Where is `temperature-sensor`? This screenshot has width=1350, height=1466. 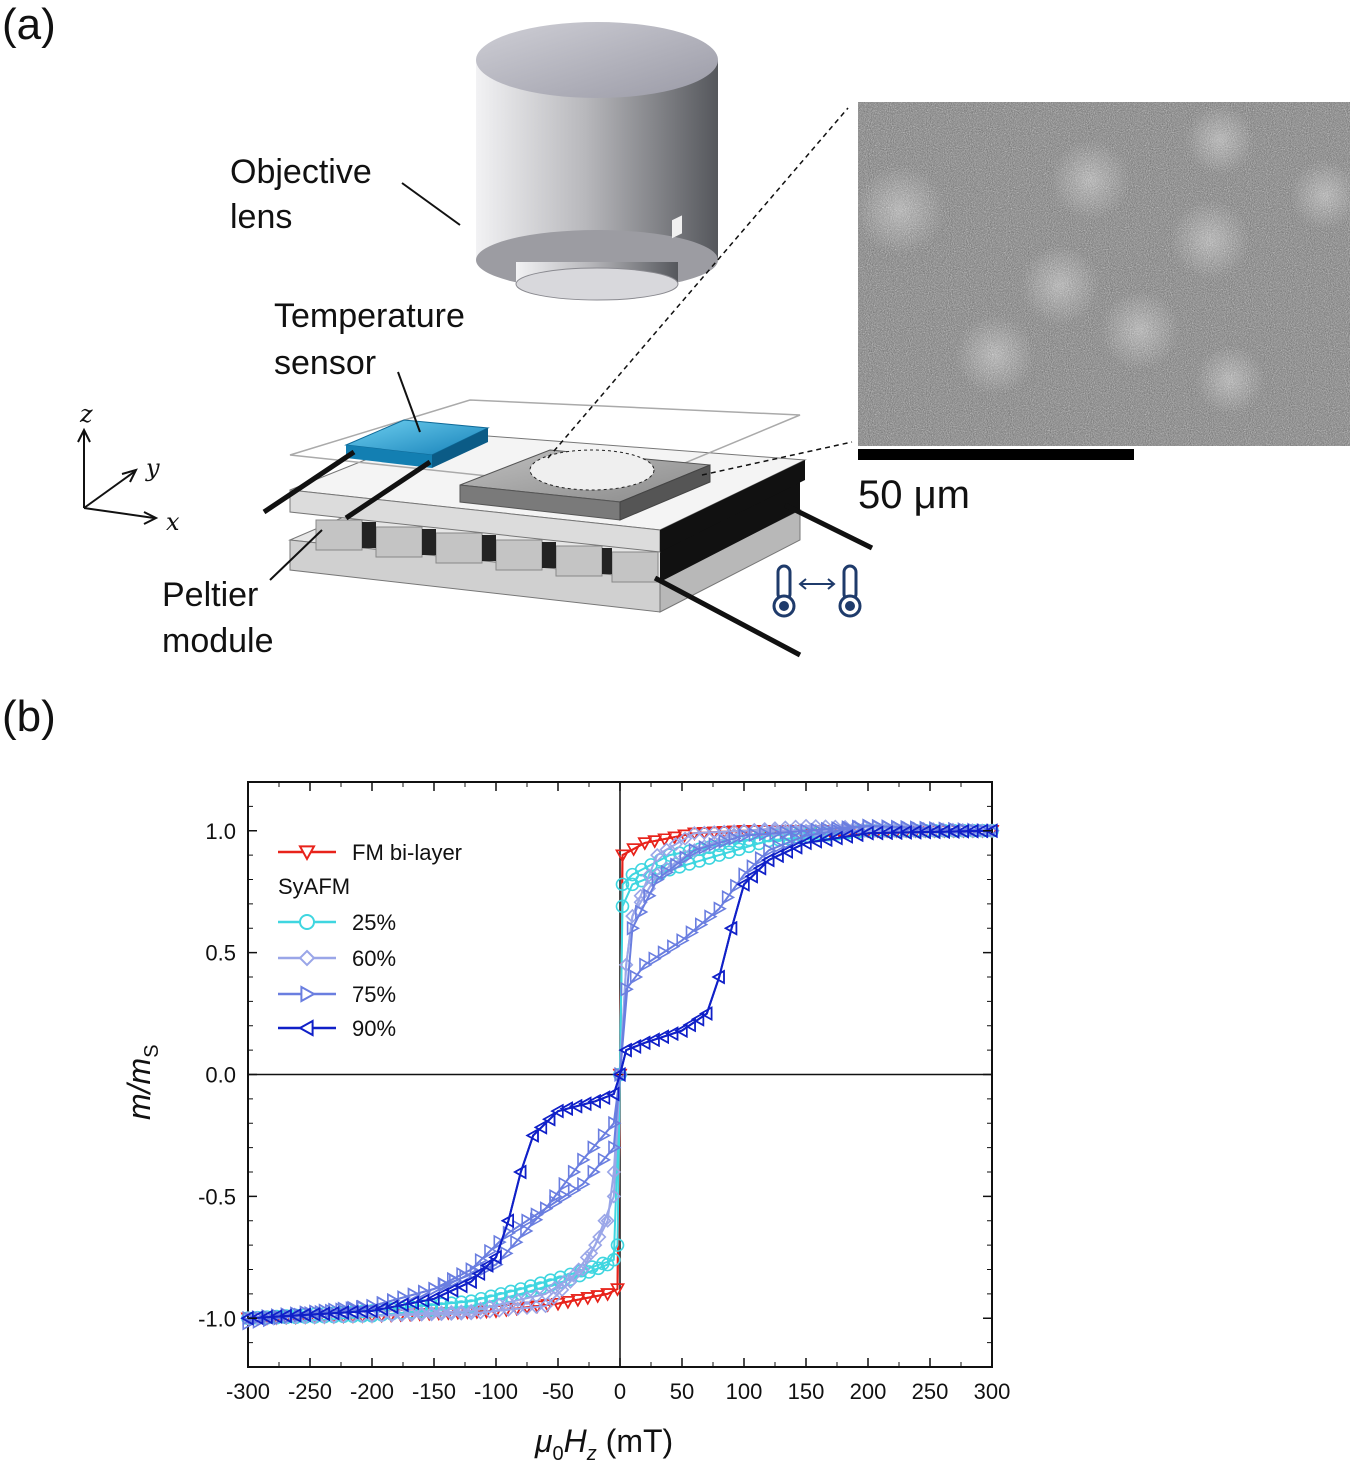 temperature-sensor is located at coordinates (417, 443).